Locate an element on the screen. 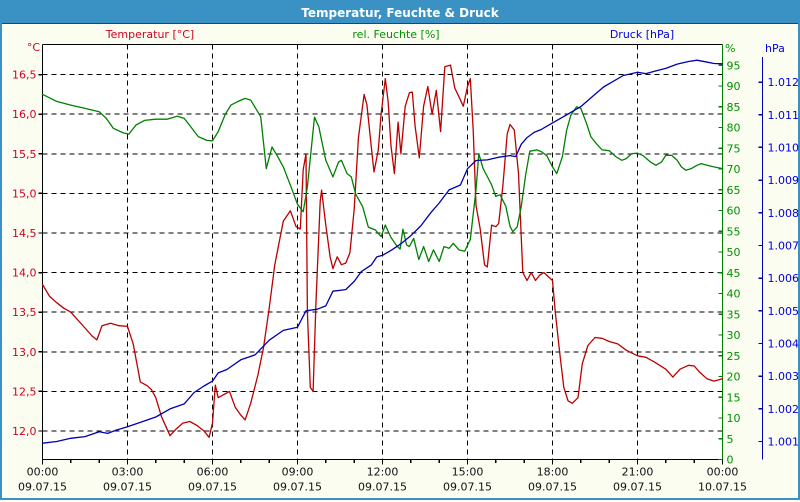 This screenshot has width=800, height=502. temperature-tick-label: 13,5 is located at coordinates (24, 312).